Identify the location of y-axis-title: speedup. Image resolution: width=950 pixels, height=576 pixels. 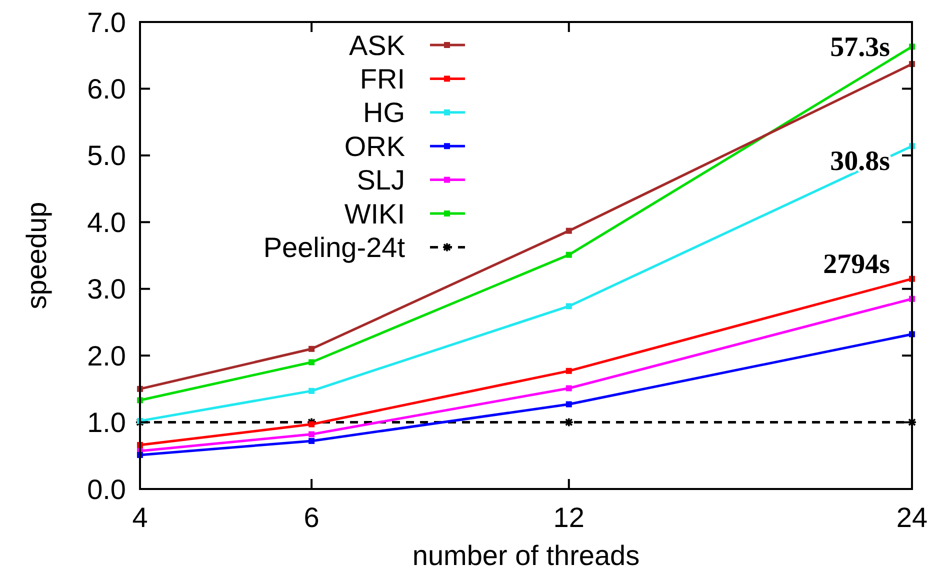
(36, 256).